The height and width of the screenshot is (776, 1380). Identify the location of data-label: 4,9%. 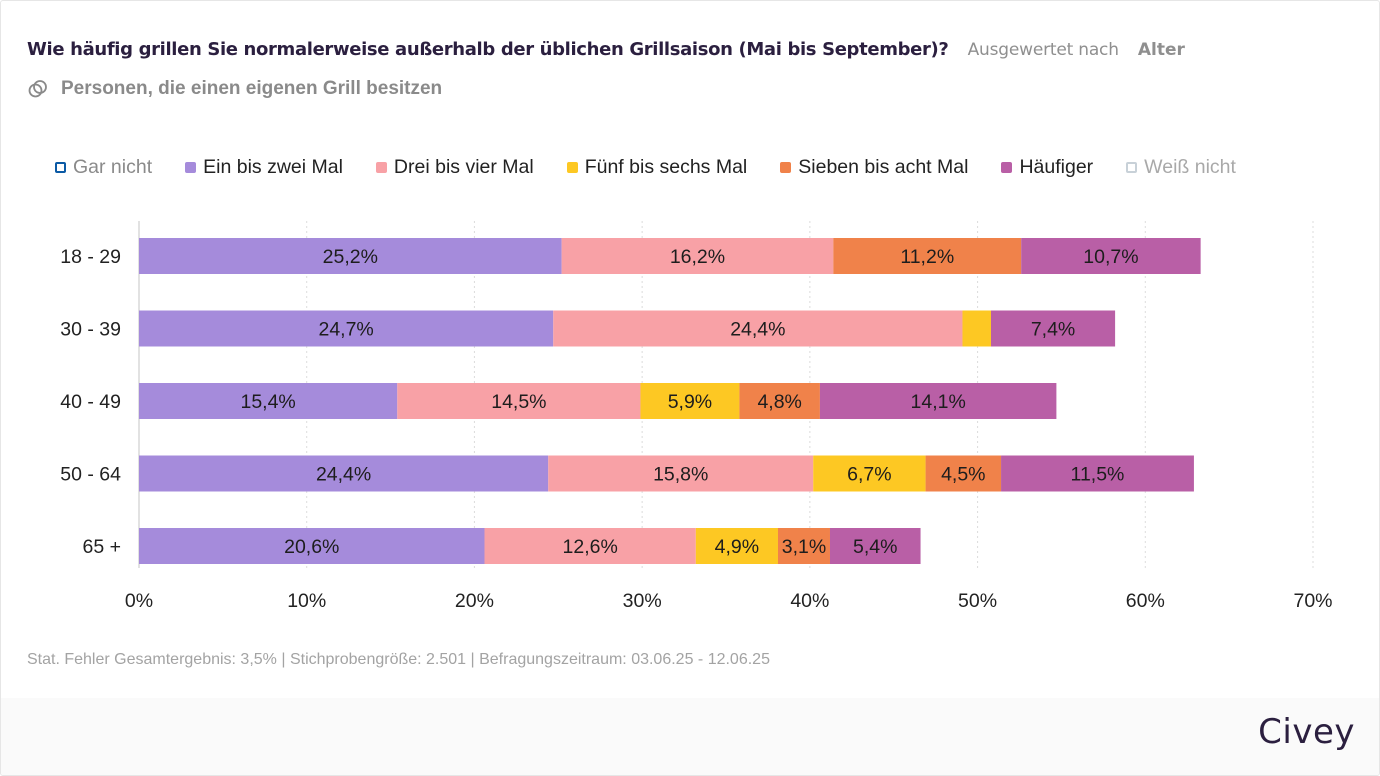
(737, 547).